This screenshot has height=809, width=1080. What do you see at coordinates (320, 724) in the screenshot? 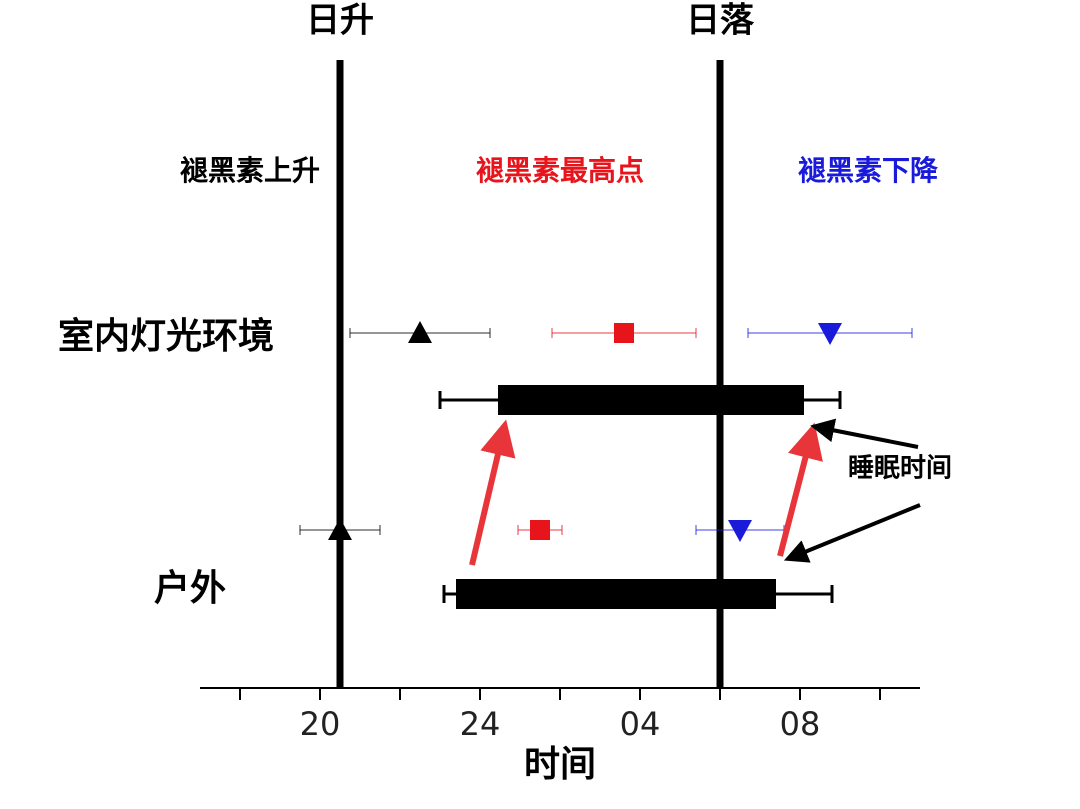
I see `x-tick-label: 20` at bounding box center [320, 724].